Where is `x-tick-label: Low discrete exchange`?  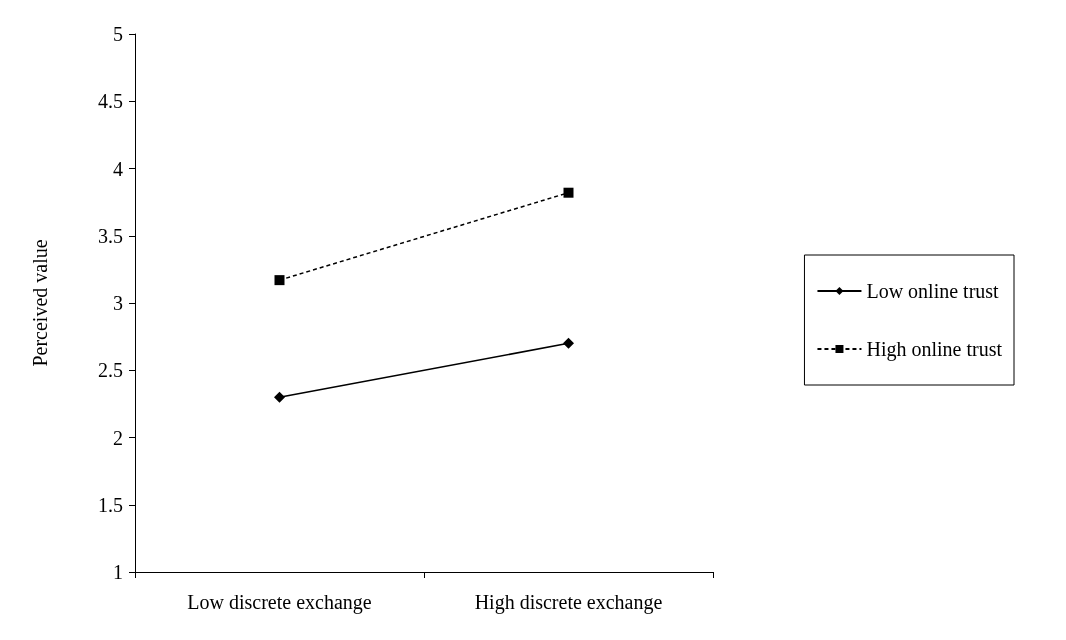 x-tick-label: Low discrete exchange is located at coordinates (279, 602).